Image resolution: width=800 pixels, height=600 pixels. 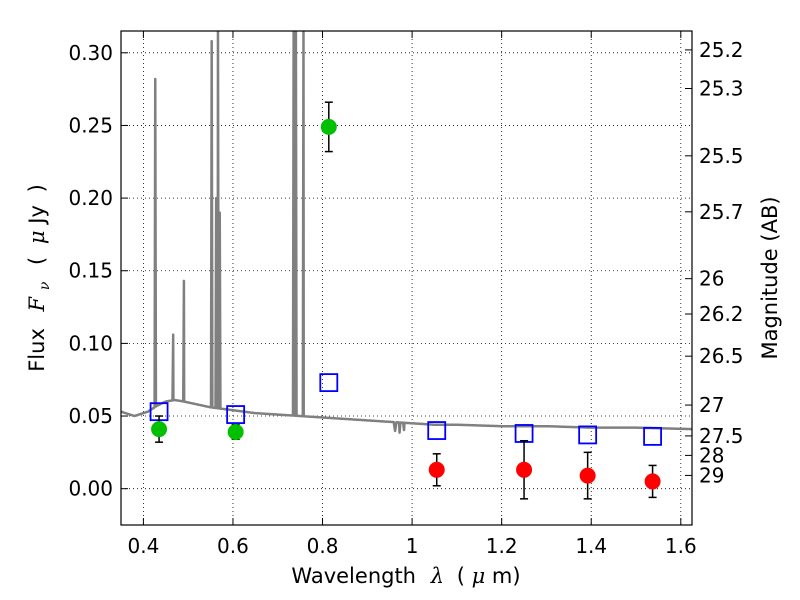 I want to click on y-tick-label: 0.10, so click(x=90, y=343).